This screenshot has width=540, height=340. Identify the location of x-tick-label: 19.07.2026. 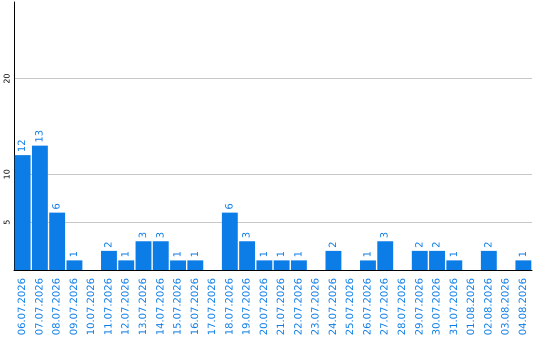
(247, 307).